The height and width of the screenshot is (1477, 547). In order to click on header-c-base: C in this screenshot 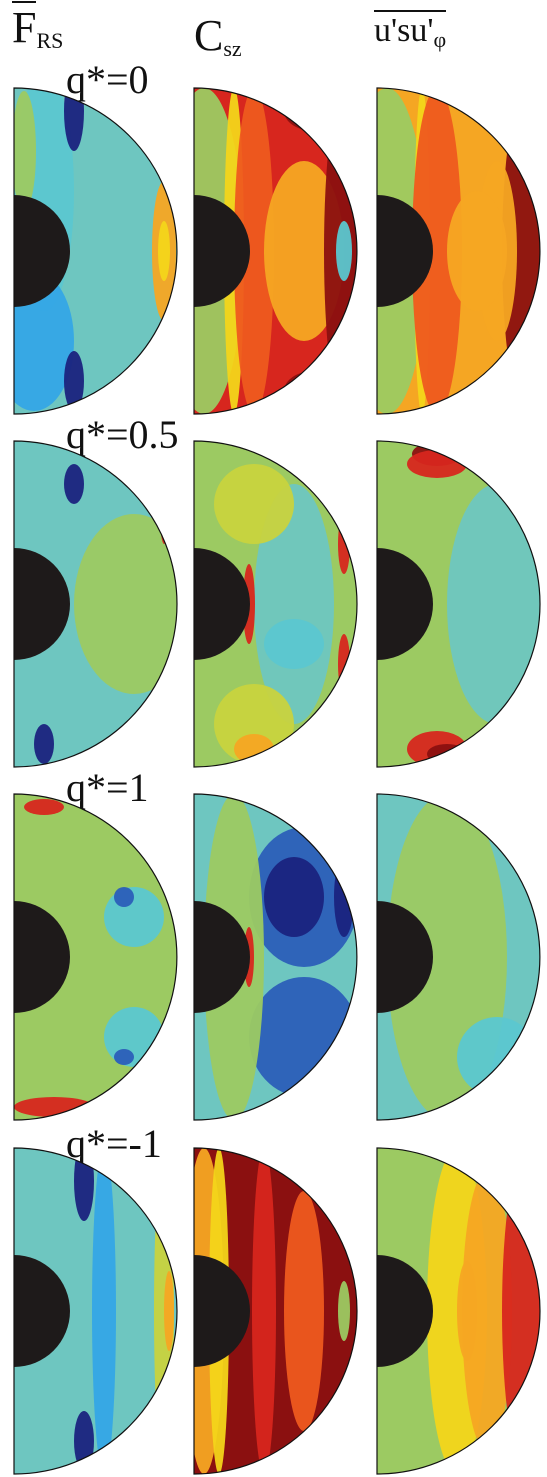, I will do `click(209, 35)`.